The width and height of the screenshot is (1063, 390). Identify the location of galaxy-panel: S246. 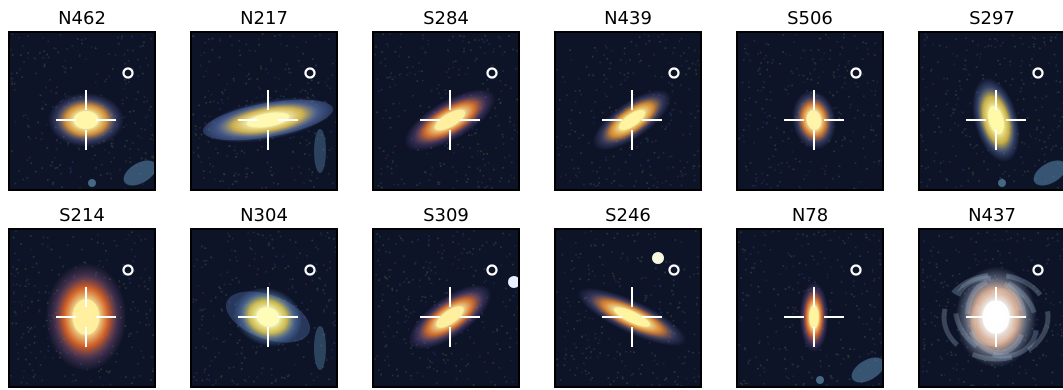
(628, 297).